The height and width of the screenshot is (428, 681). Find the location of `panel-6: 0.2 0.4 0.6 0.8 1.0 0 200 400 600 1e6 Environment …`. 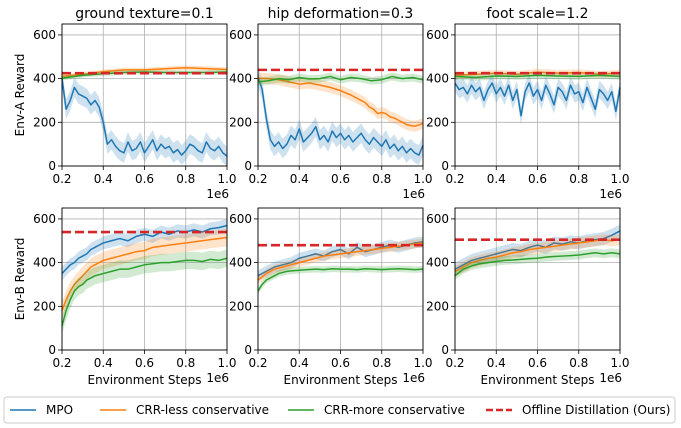

panel-6: 0.2 0.4 0.6 0.8 1.0 0 200 400 600 1e6 Environment … is located at coordinates (528, 297).